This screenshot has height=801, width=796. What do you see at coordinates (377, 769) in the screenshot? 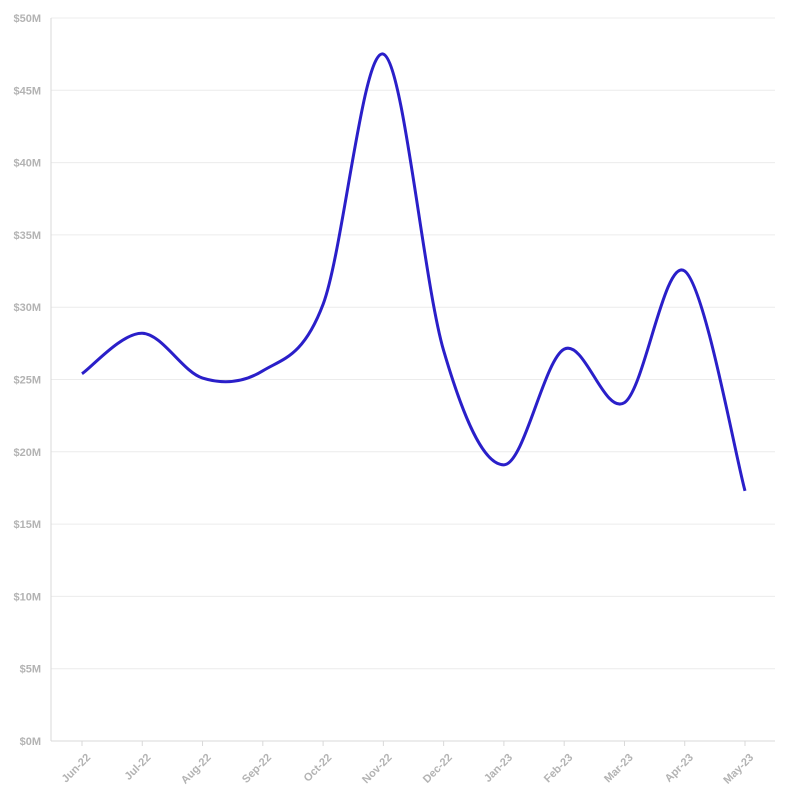
I see `x-tick-label: Nov-22` at bounding box center [377, 769].